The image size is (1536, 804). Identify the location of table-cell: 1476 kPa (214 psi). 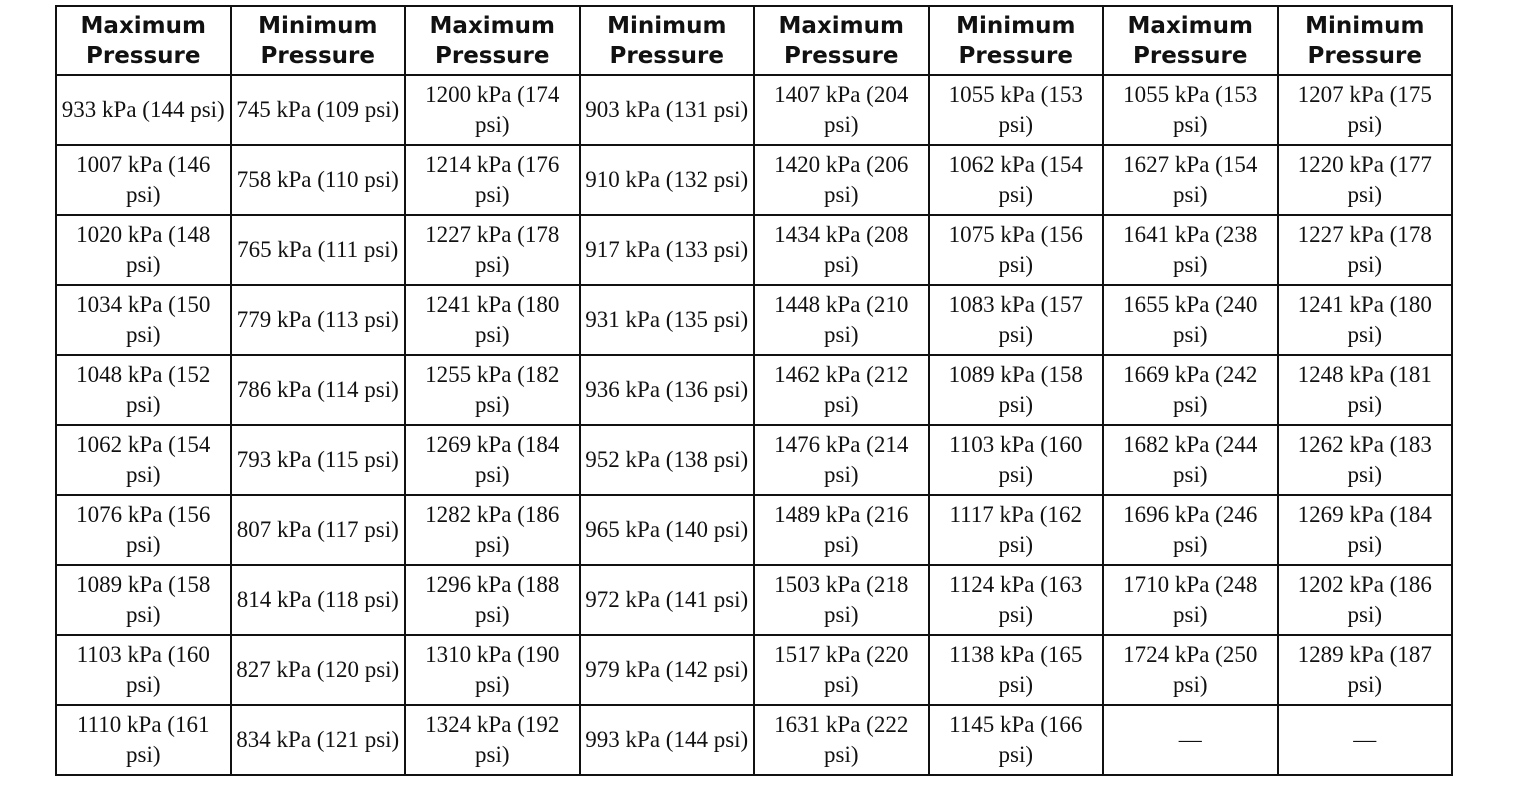
(841, 460).